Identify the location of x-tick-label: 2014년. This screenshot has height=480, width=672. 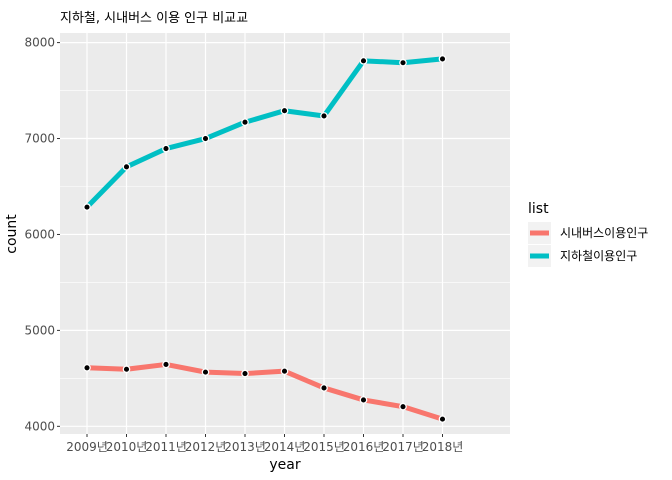
(285, 447).